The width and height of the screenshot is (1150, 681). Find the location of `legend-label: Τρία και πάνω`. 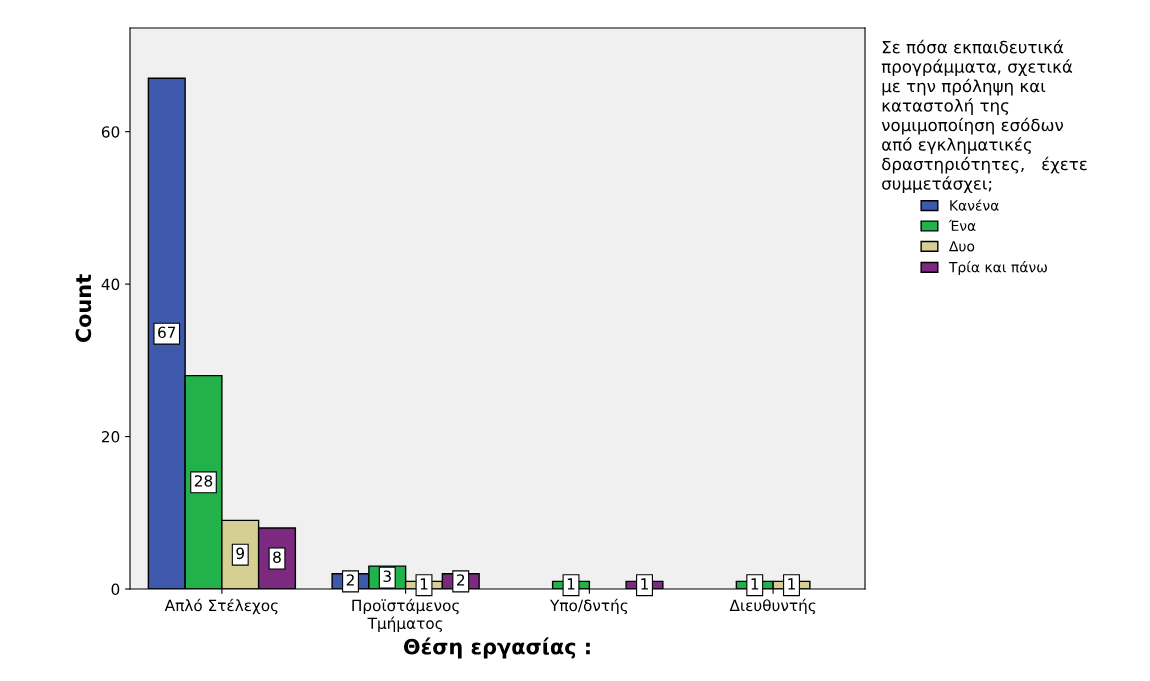

legend-label: Τρία και πάνω is located at coordinates (997, 268).